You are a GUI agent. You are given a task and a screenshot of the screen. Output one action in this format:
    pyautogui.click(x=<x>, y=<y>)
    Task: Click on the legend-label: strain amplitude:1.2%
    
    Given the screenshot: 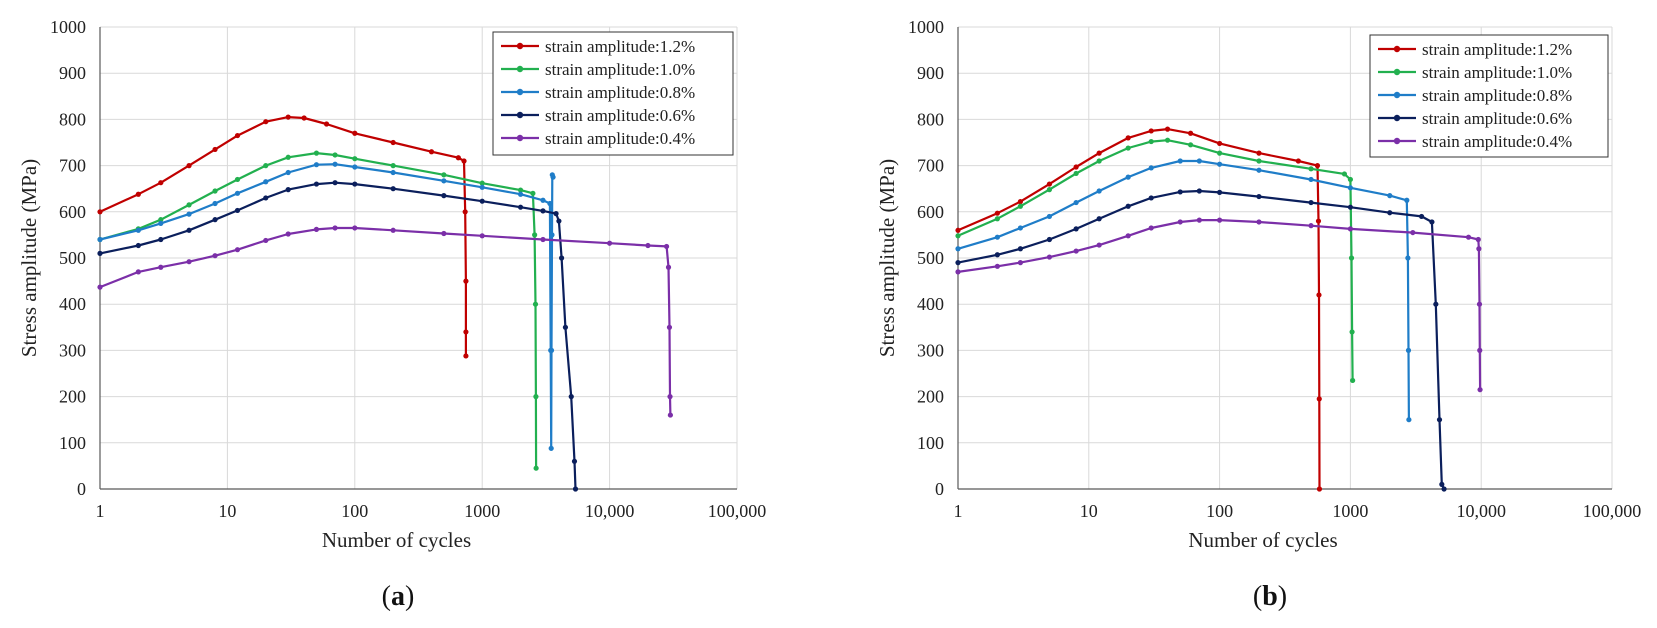 What is the action you would take?
    pyautogui.click(x=620, y=46)
    